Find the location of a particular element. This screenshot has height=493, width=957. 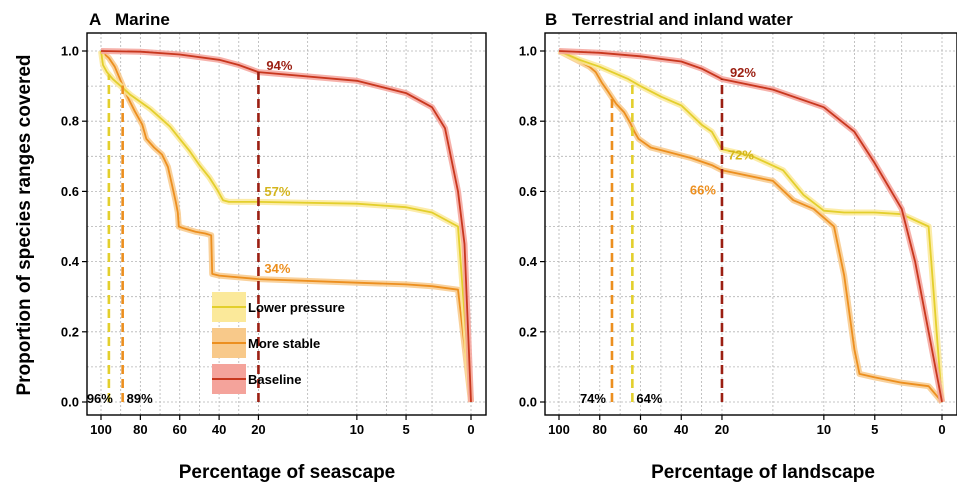

legend-label-more-stable: More stable is located at coordinates (284, 343).